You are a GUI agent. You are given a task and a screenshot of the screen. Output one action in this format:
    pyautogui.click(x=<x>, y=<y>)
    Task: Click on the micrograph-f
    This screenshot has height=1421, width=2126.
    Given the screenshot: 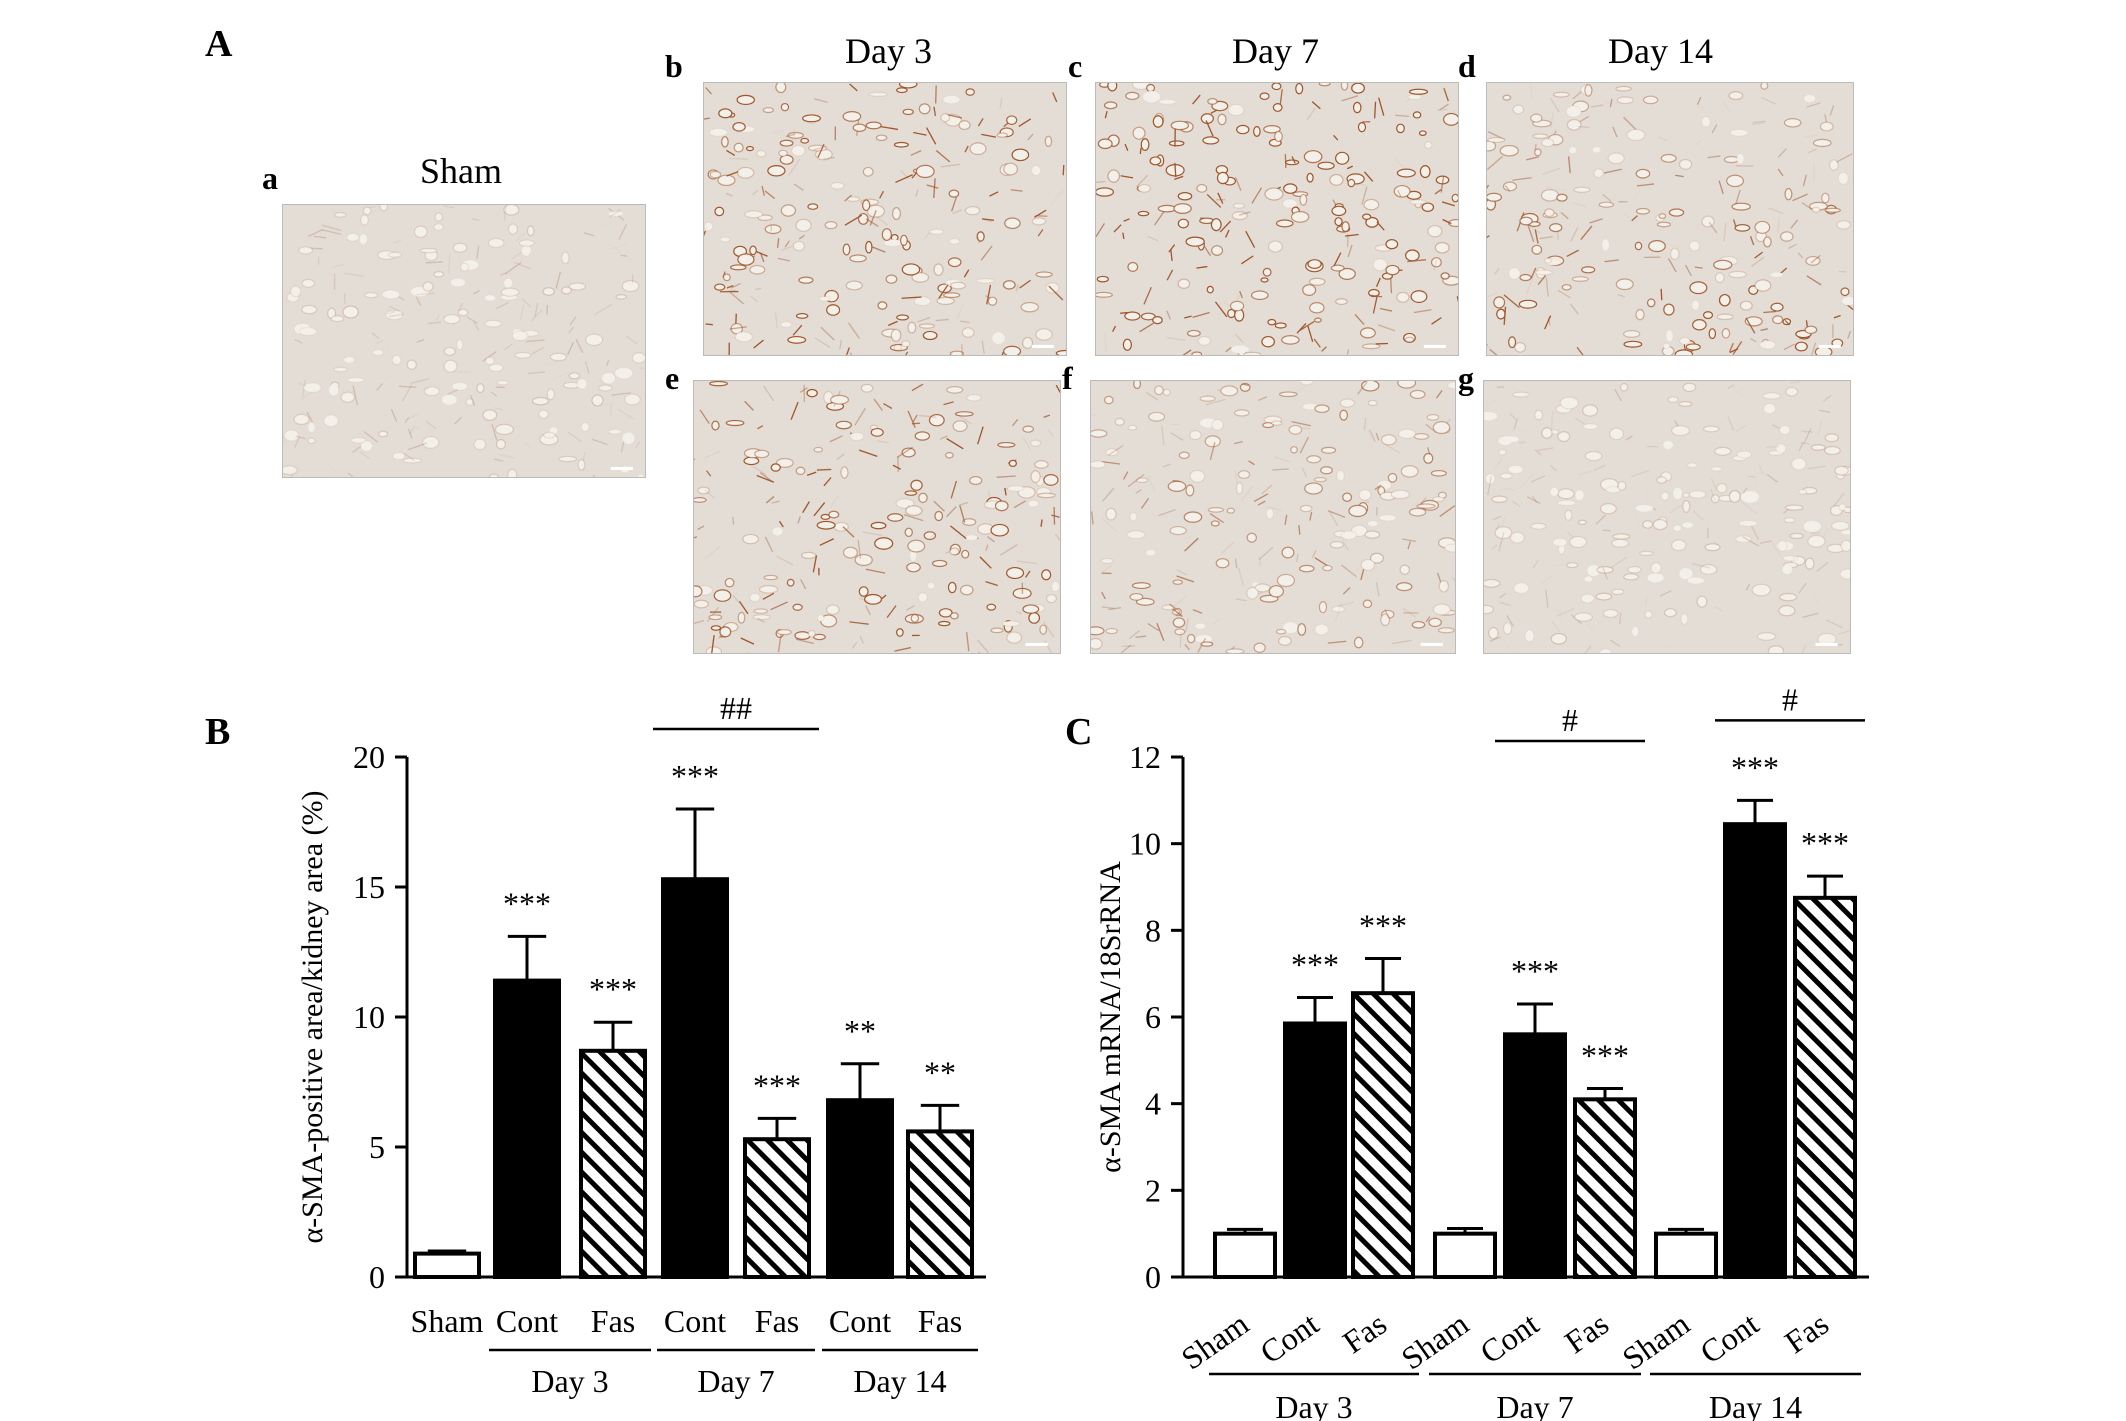 What is the action you would take?
    pyautogui.click(x=1273, y=517)
    